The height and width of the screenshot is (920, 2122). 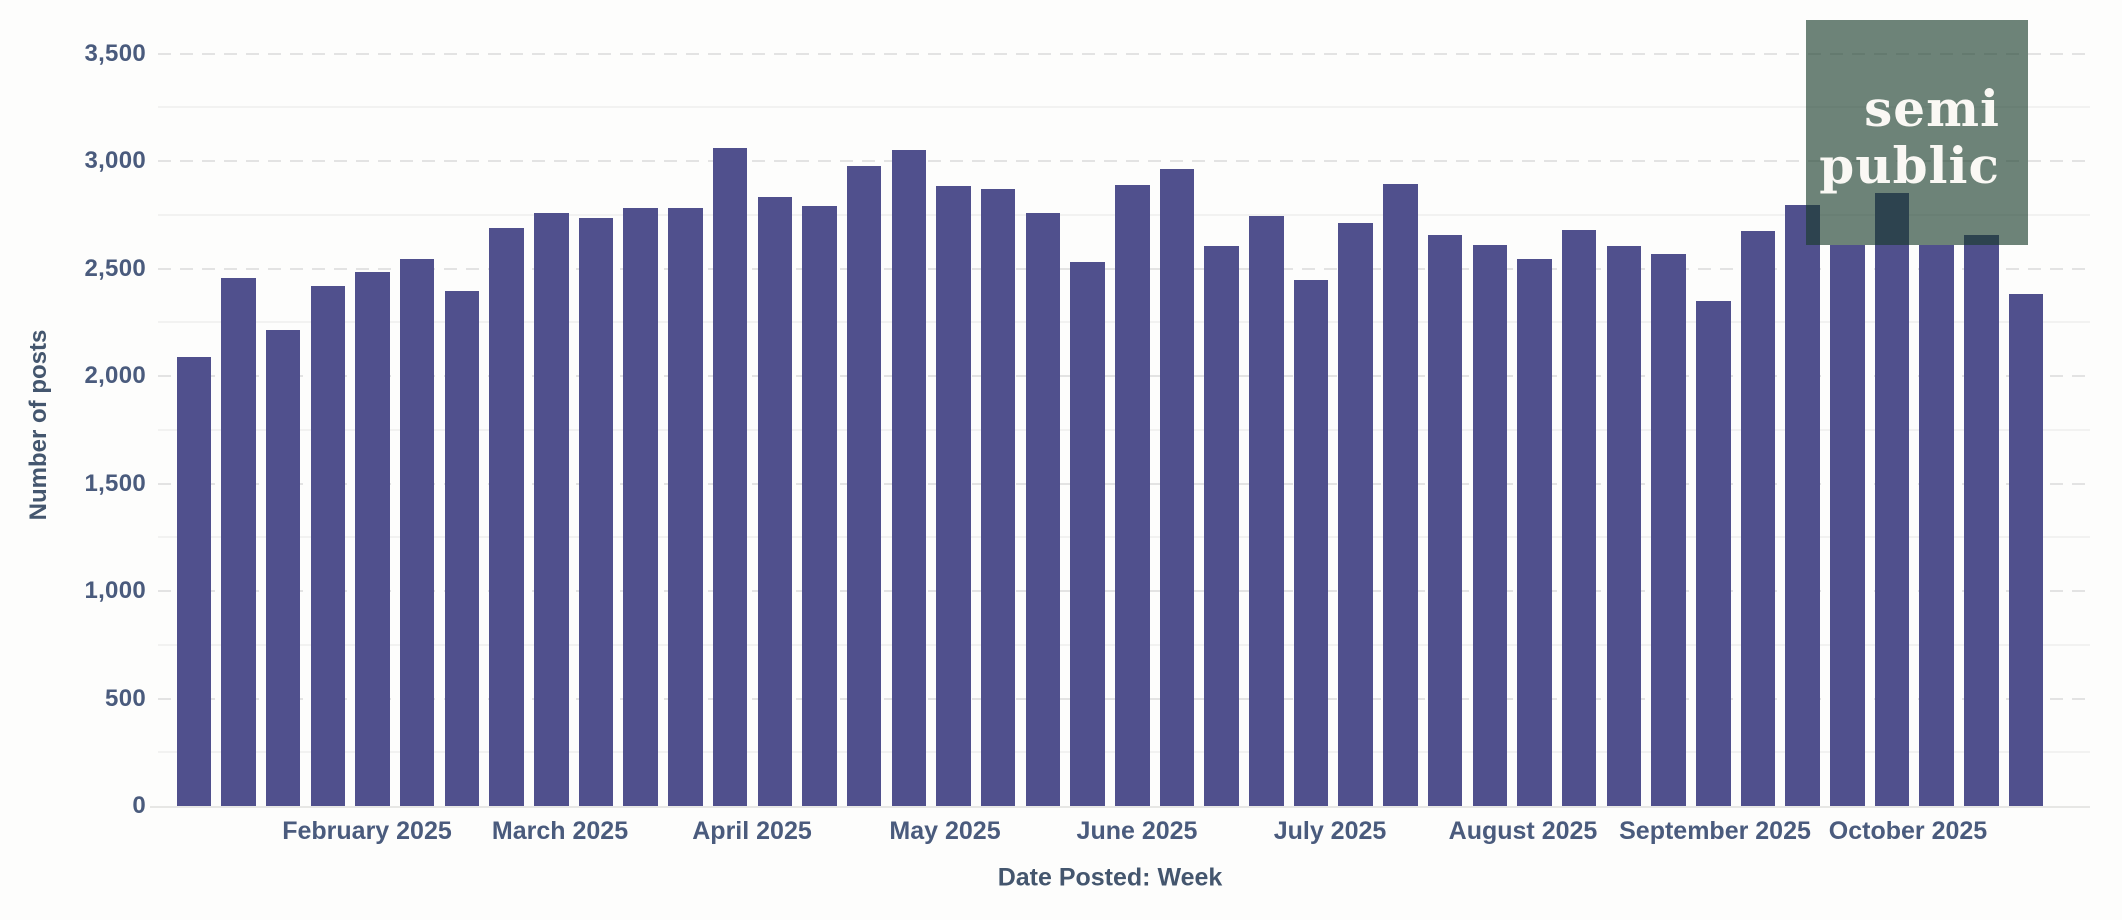 What do you see at coordinates (115, 53) in the screenshot?
I see `y-tick-label: 3,500` at bounding box center [115, 53].